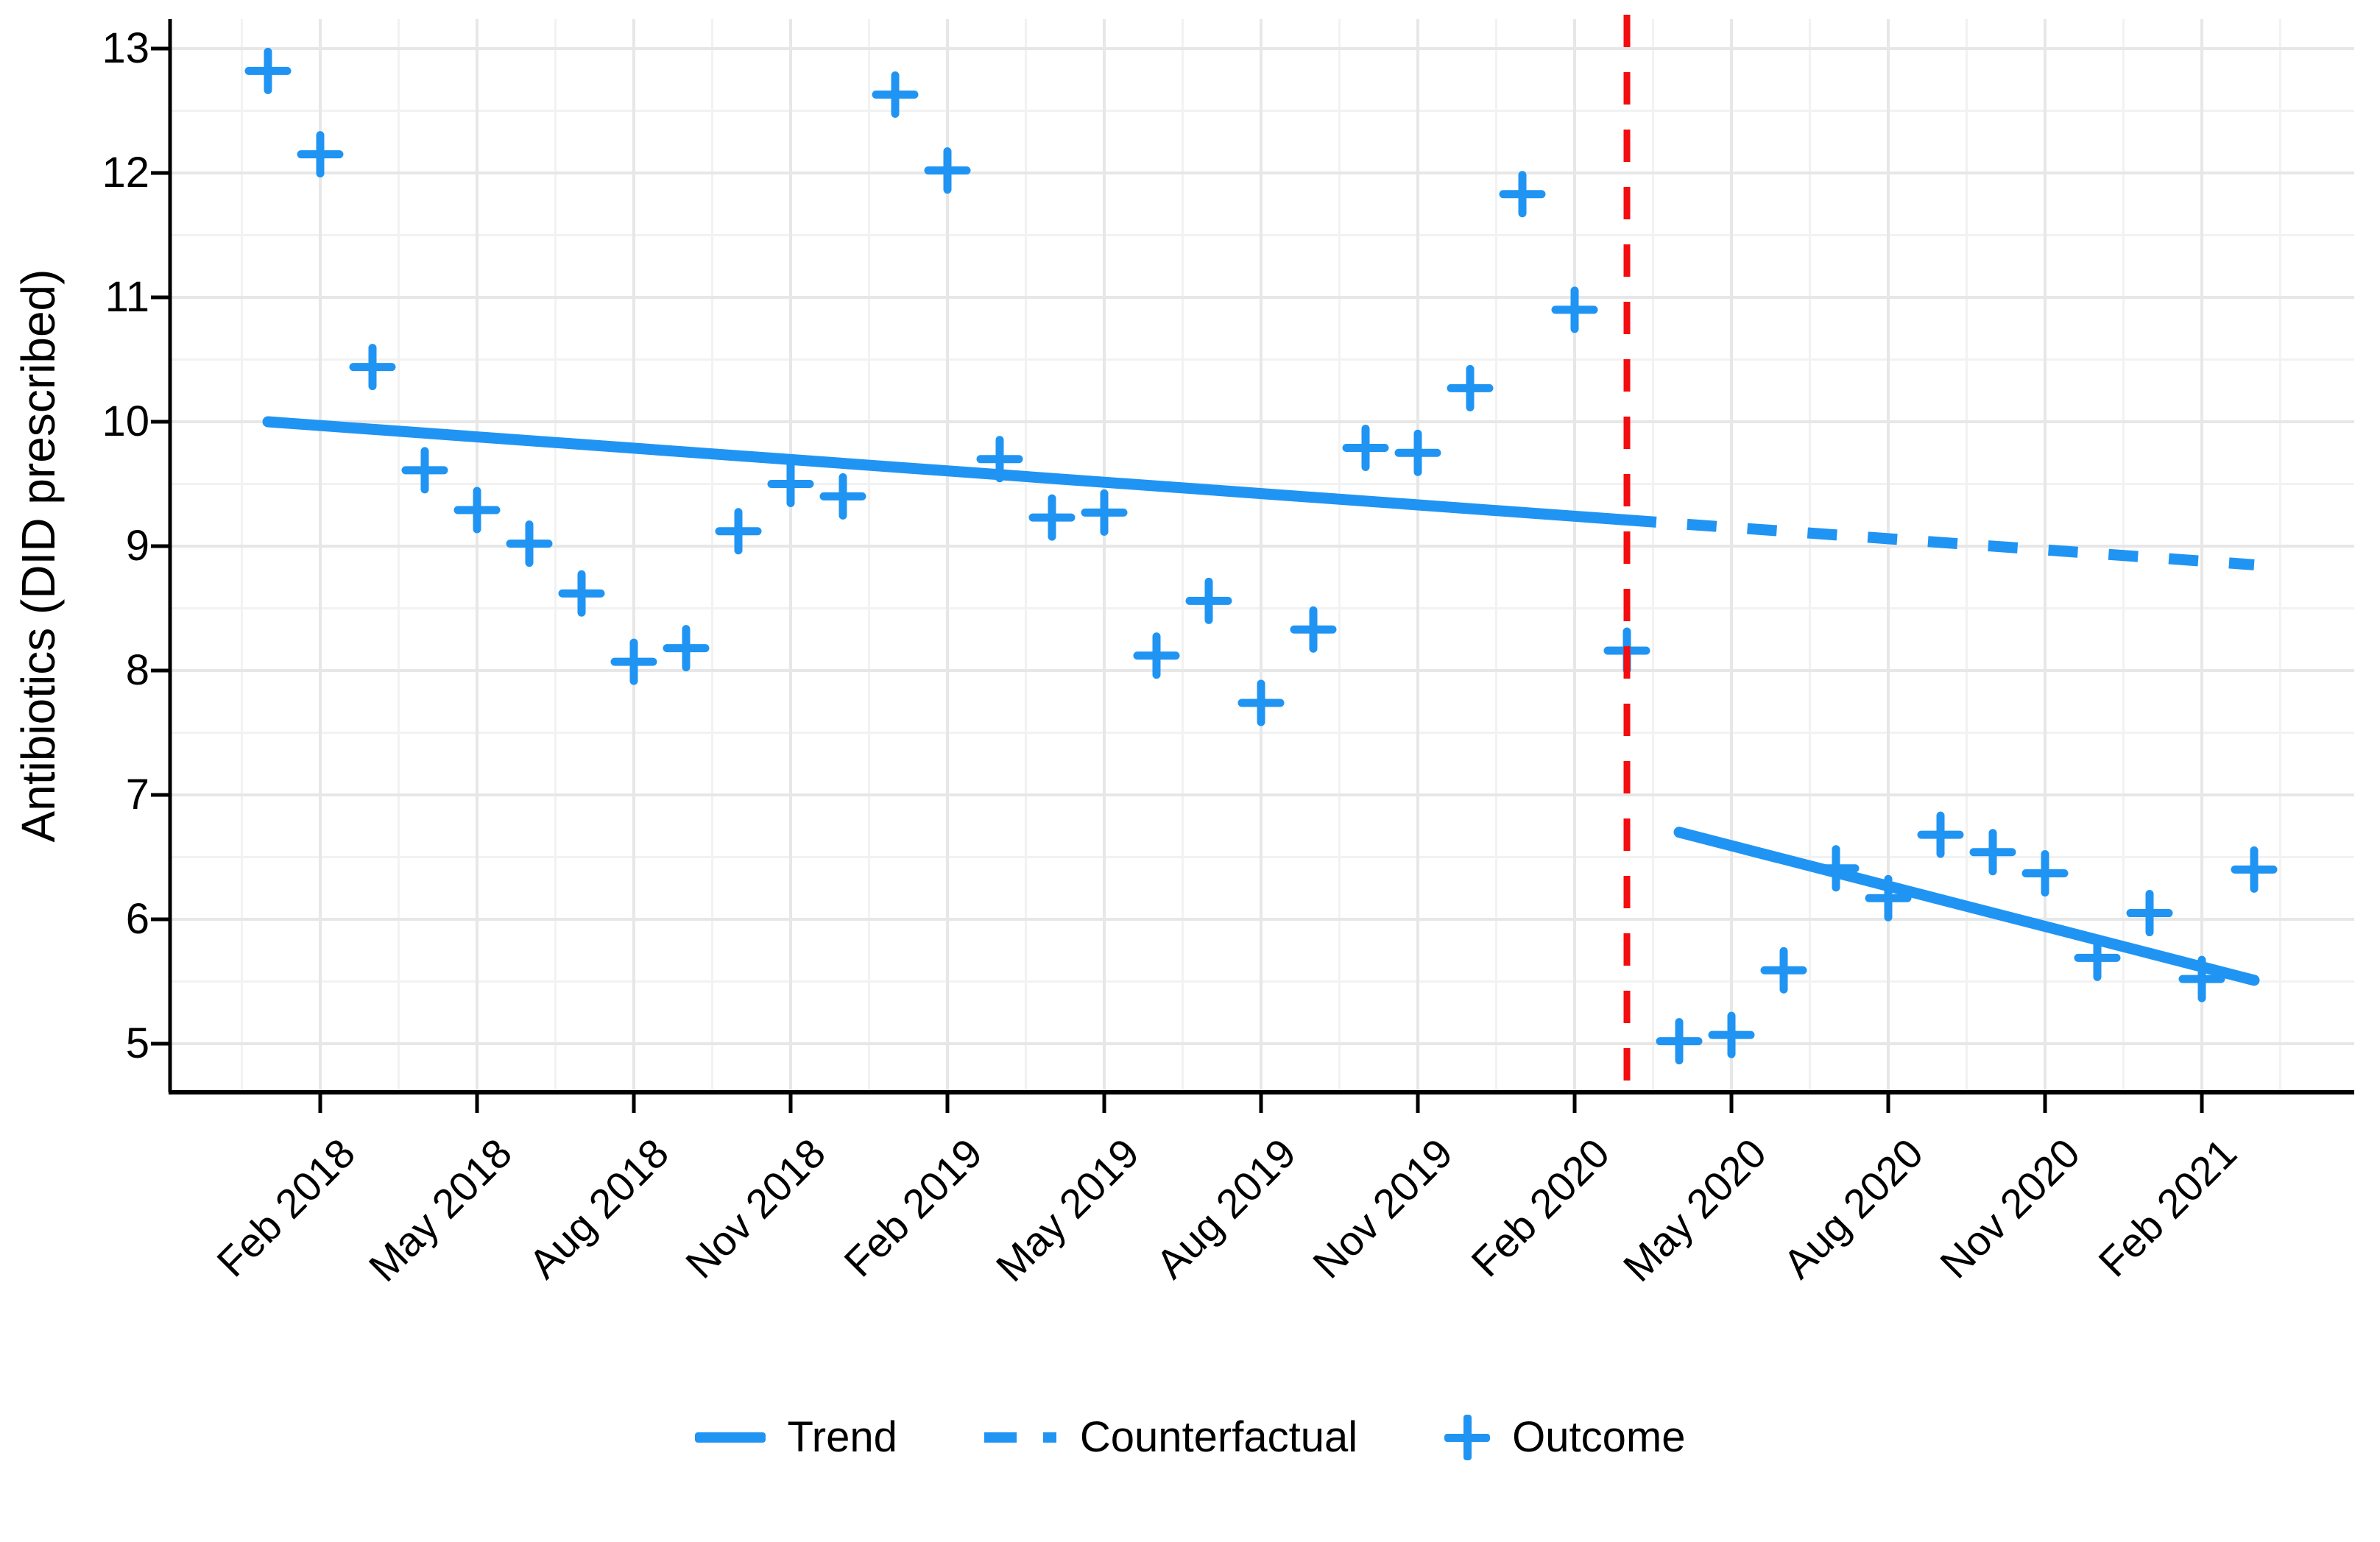 This screenshot has height=1542, width=2380. I want to click on trend-line-swatch, so click(730, 1438).